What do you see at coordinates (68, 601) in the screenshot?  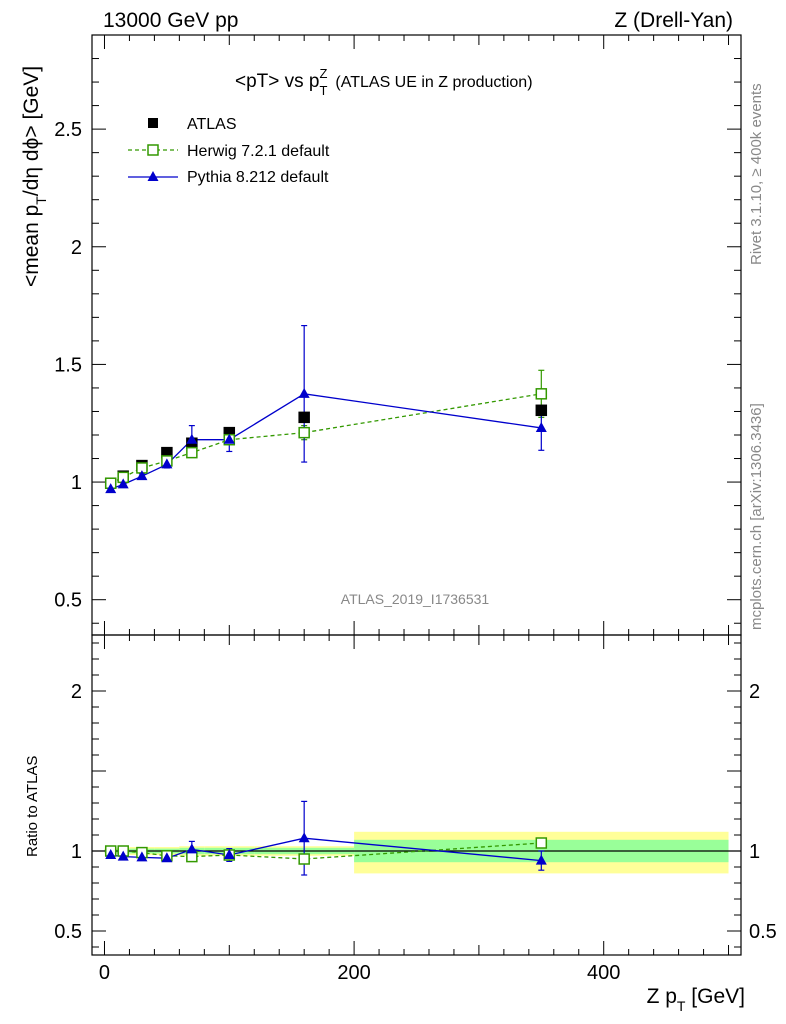 I see `main-ytick-label: 0.5` at bounding box center [68, 601].